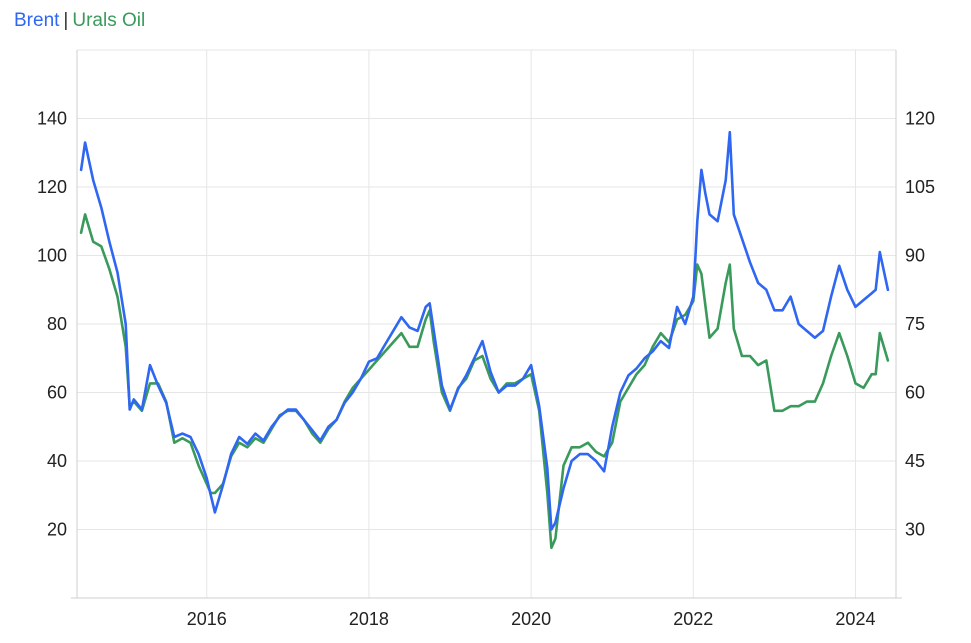 This screenshot has height=643, width=971. Describe the element at coordinates (915, 530) in the screenshot. I see `y-right-tick-label: 30` at that location.